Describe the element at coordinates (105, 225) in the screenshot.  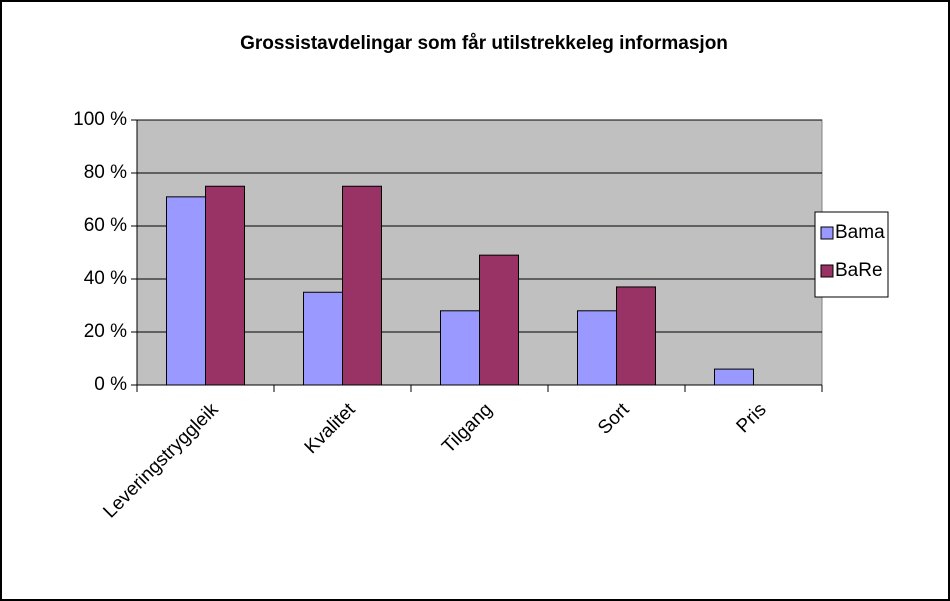
I see `y-tick-label: 60 %` at that location.